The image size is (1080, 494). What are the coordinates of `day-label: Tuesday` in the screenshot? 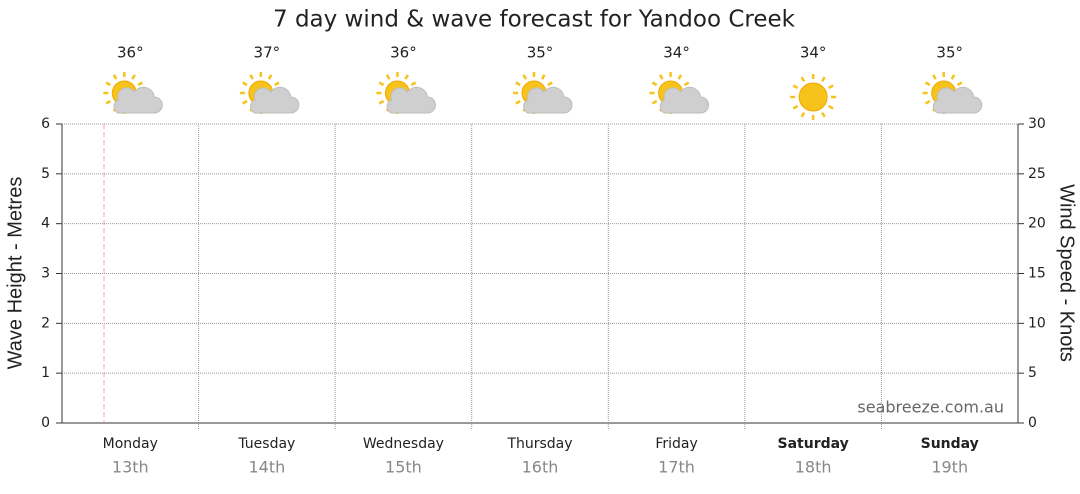 It's located at (266, 444).